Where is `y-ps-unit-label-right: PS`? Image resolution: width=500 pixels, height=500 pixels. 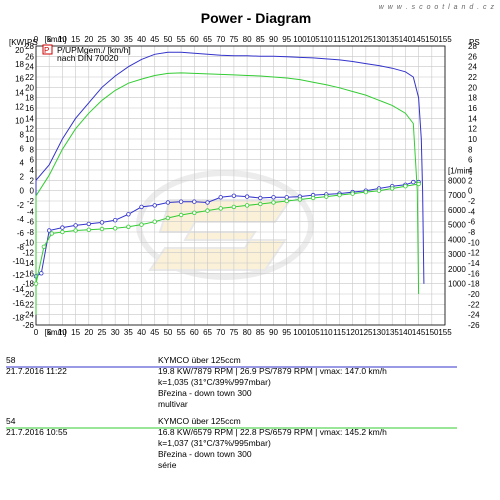
y-ps-unit-label-right: PS is located at coordinates (474, 42).